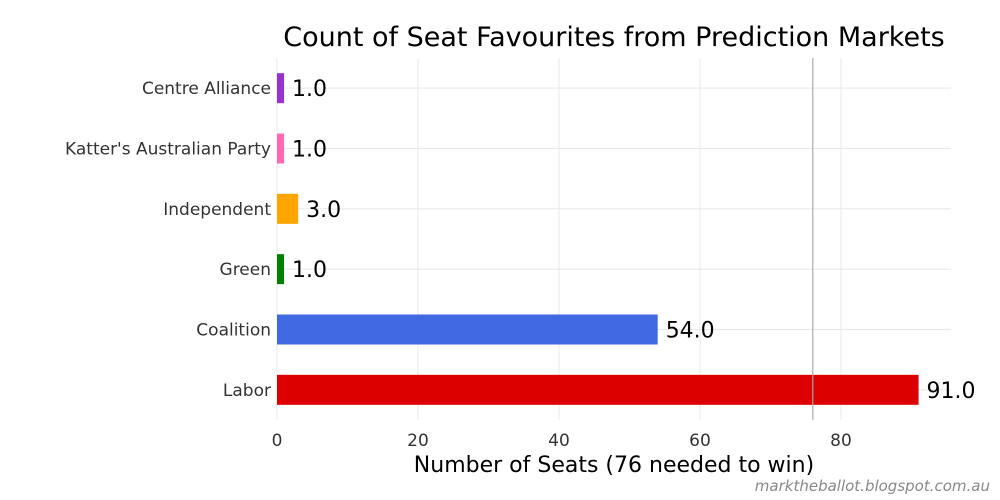  What do you see at coordinates (559, 441) in the screenshot?
I see `x-tick-label: 40` at bounding box center [559, 441].